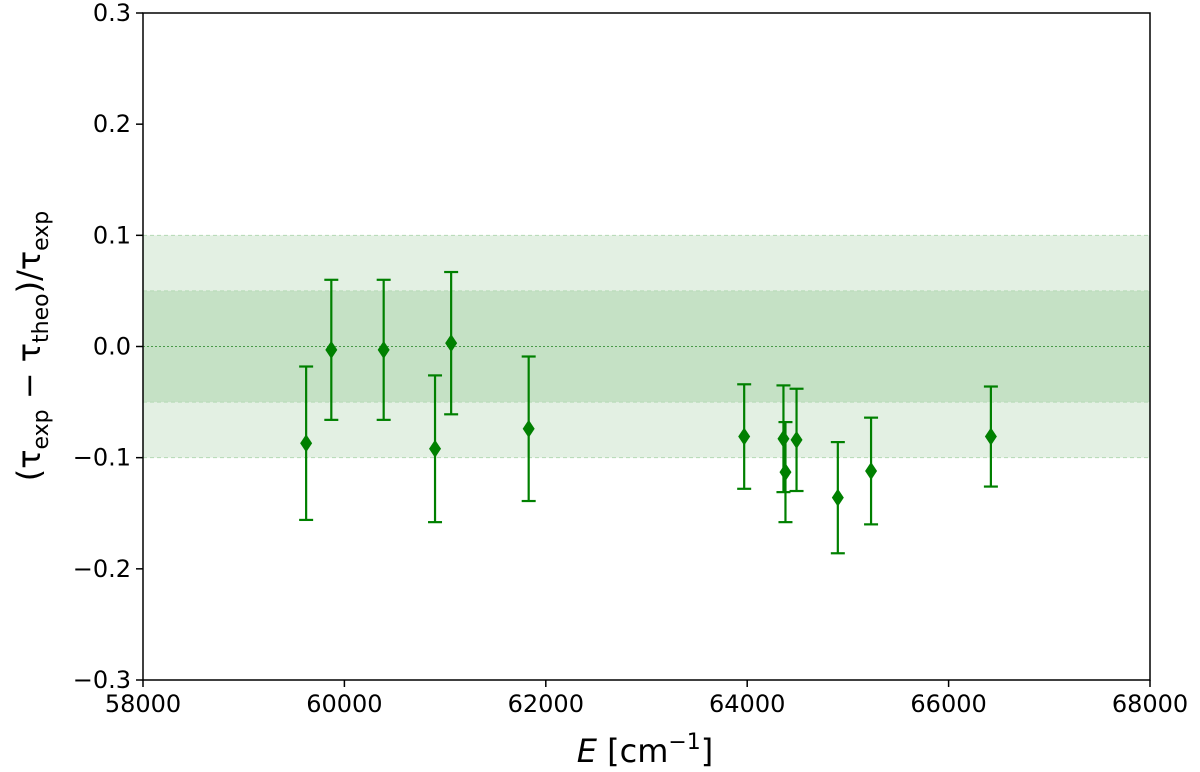  What do you see at coordinates (707, 751) in the screenshot?
I see `x-axis-label-close: ]` at bounding box center [707, 751].